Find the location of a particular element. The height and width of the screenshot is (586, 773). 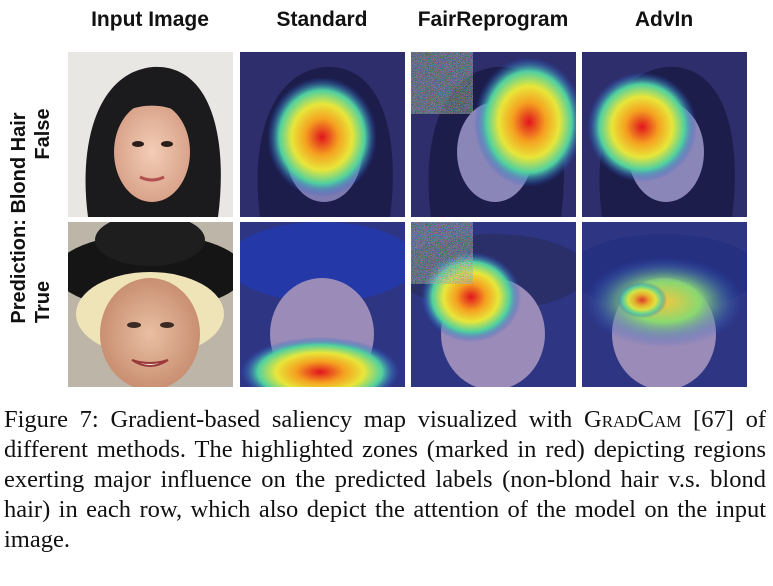

image-input-row2 is located at coordinates (150, 304).